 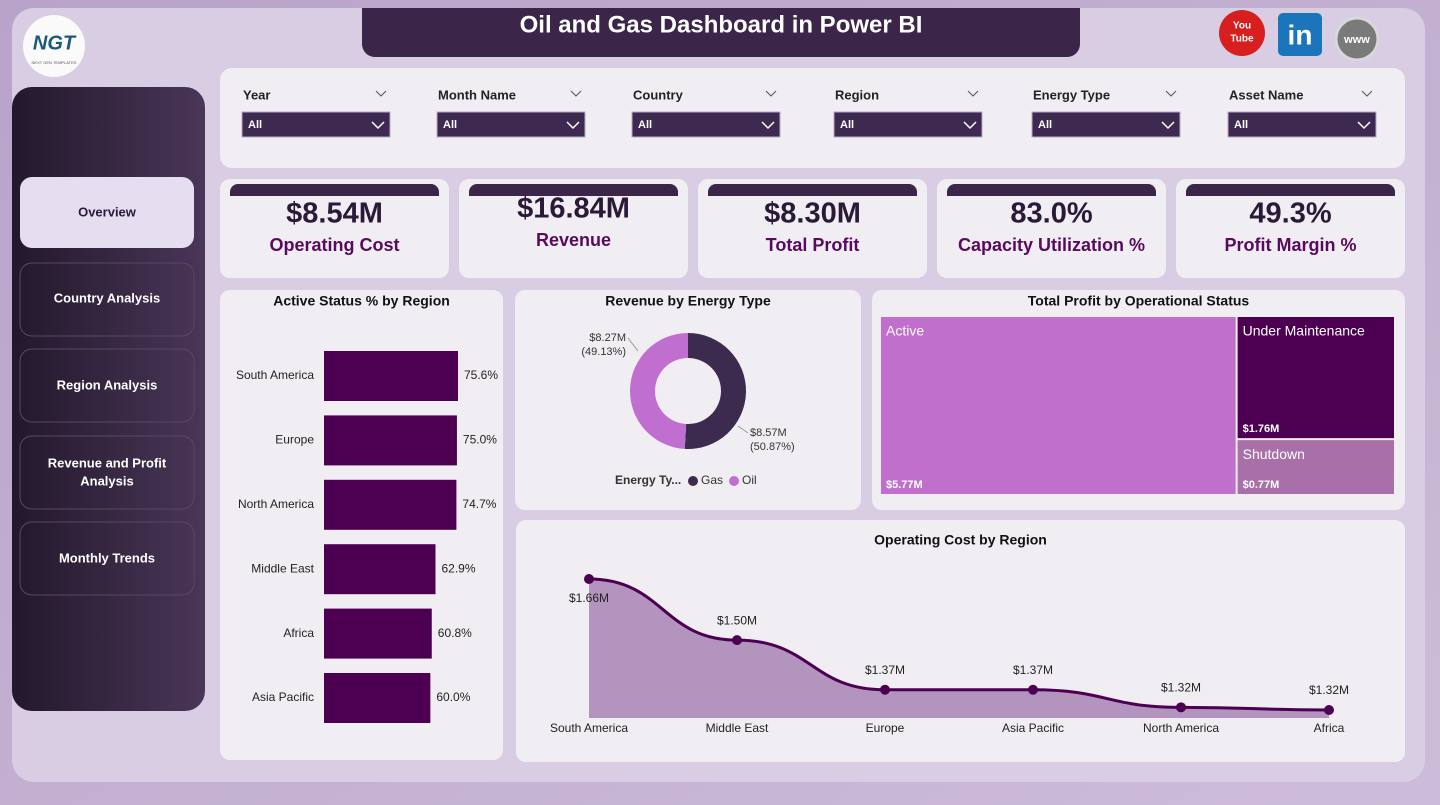 I want to click on youtube-text: You, so click(x=1242, y=26).